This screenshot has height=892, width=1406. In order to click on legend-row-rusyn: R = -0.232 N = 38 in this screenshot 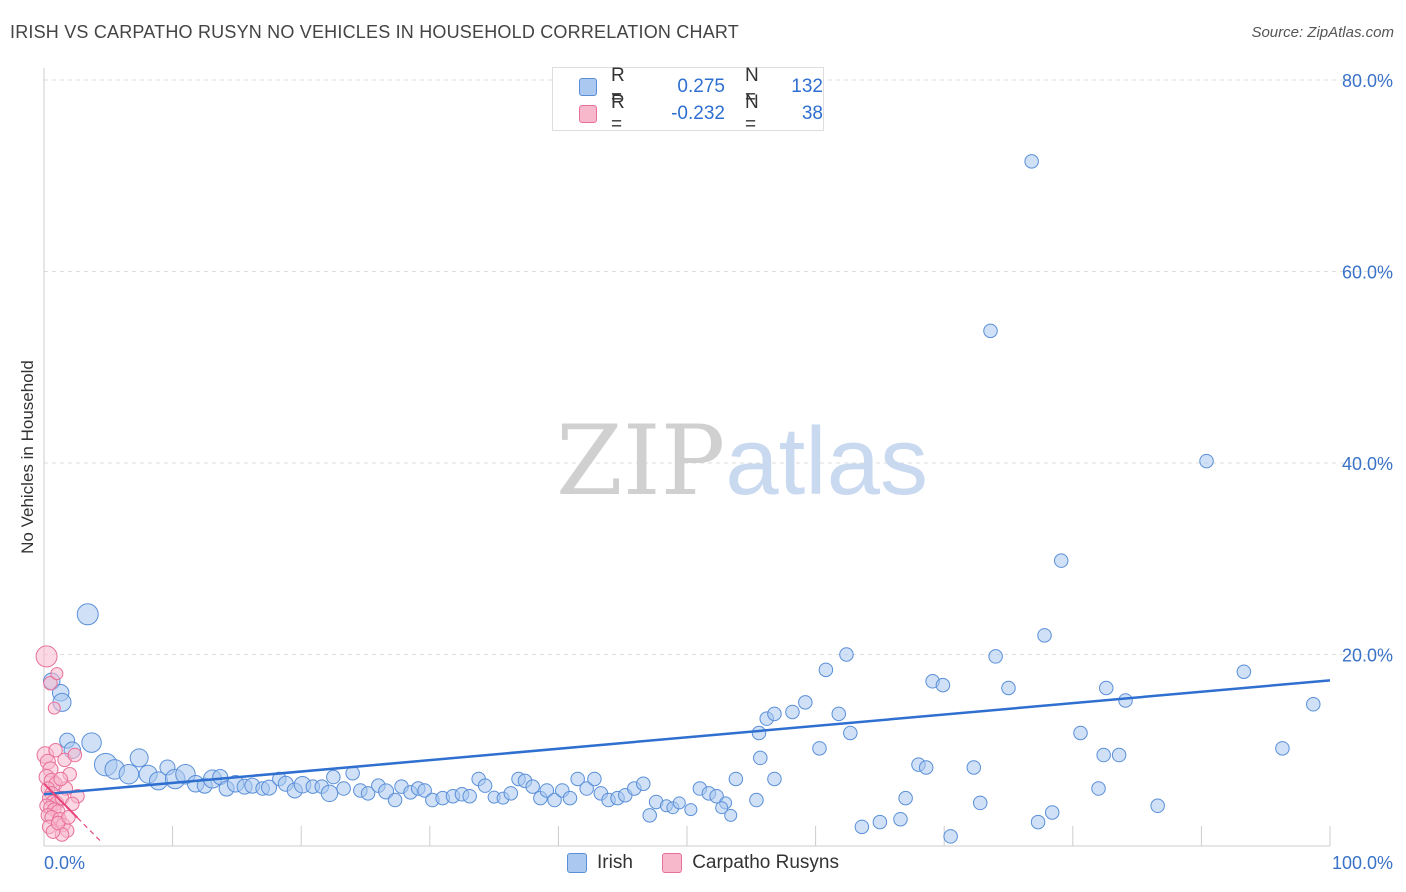, I will do `click(701, 113)`.